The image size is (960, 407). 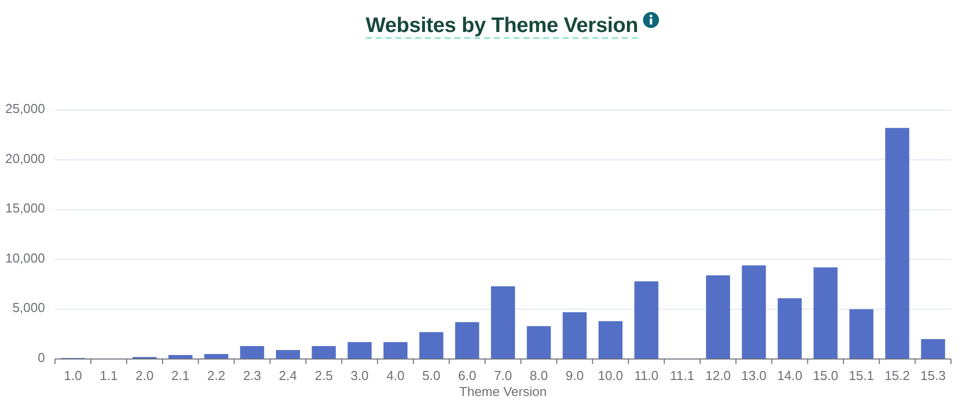 I want to click on x-tick-label: 9.0, so click(x=575, y=375).